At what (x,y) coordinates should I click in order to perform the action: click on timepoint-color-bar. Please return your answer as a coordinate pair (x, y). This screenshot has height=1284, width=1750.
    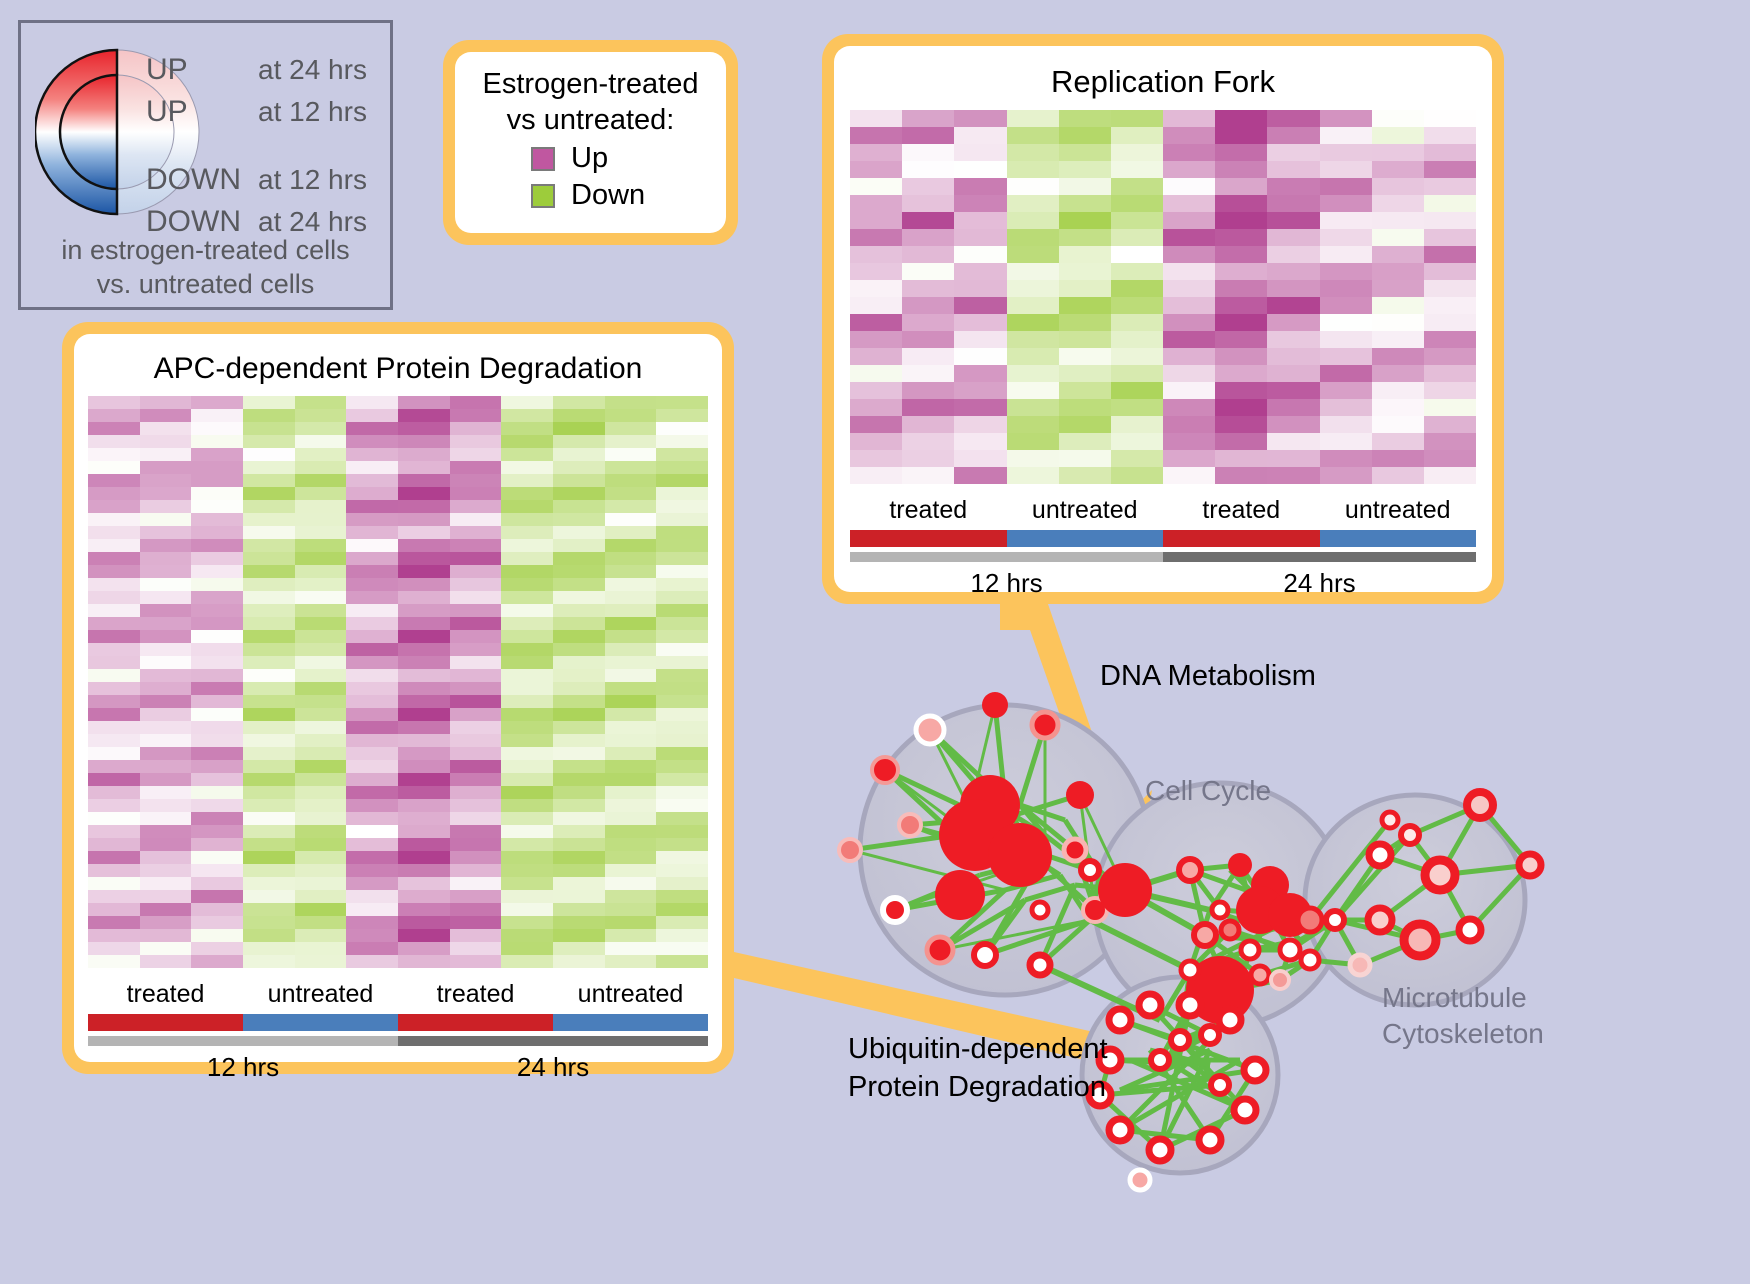
    Looking at the image, I should click on (1163, 557).